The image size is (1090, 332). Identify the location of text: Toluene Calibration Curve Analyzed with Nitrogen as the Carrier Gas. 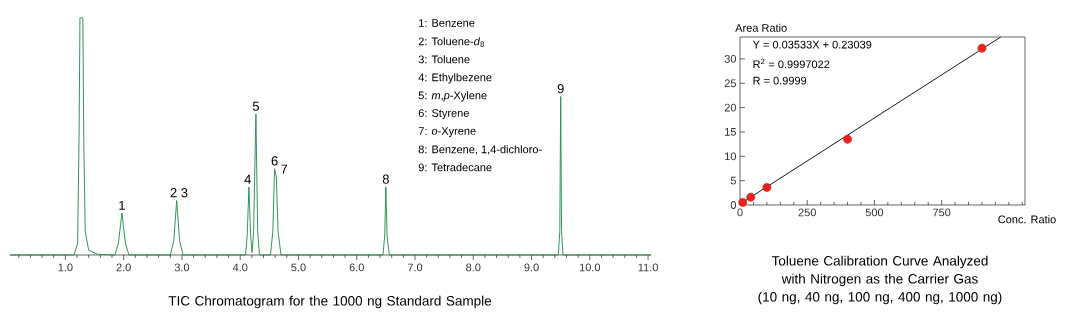
(879, 271).